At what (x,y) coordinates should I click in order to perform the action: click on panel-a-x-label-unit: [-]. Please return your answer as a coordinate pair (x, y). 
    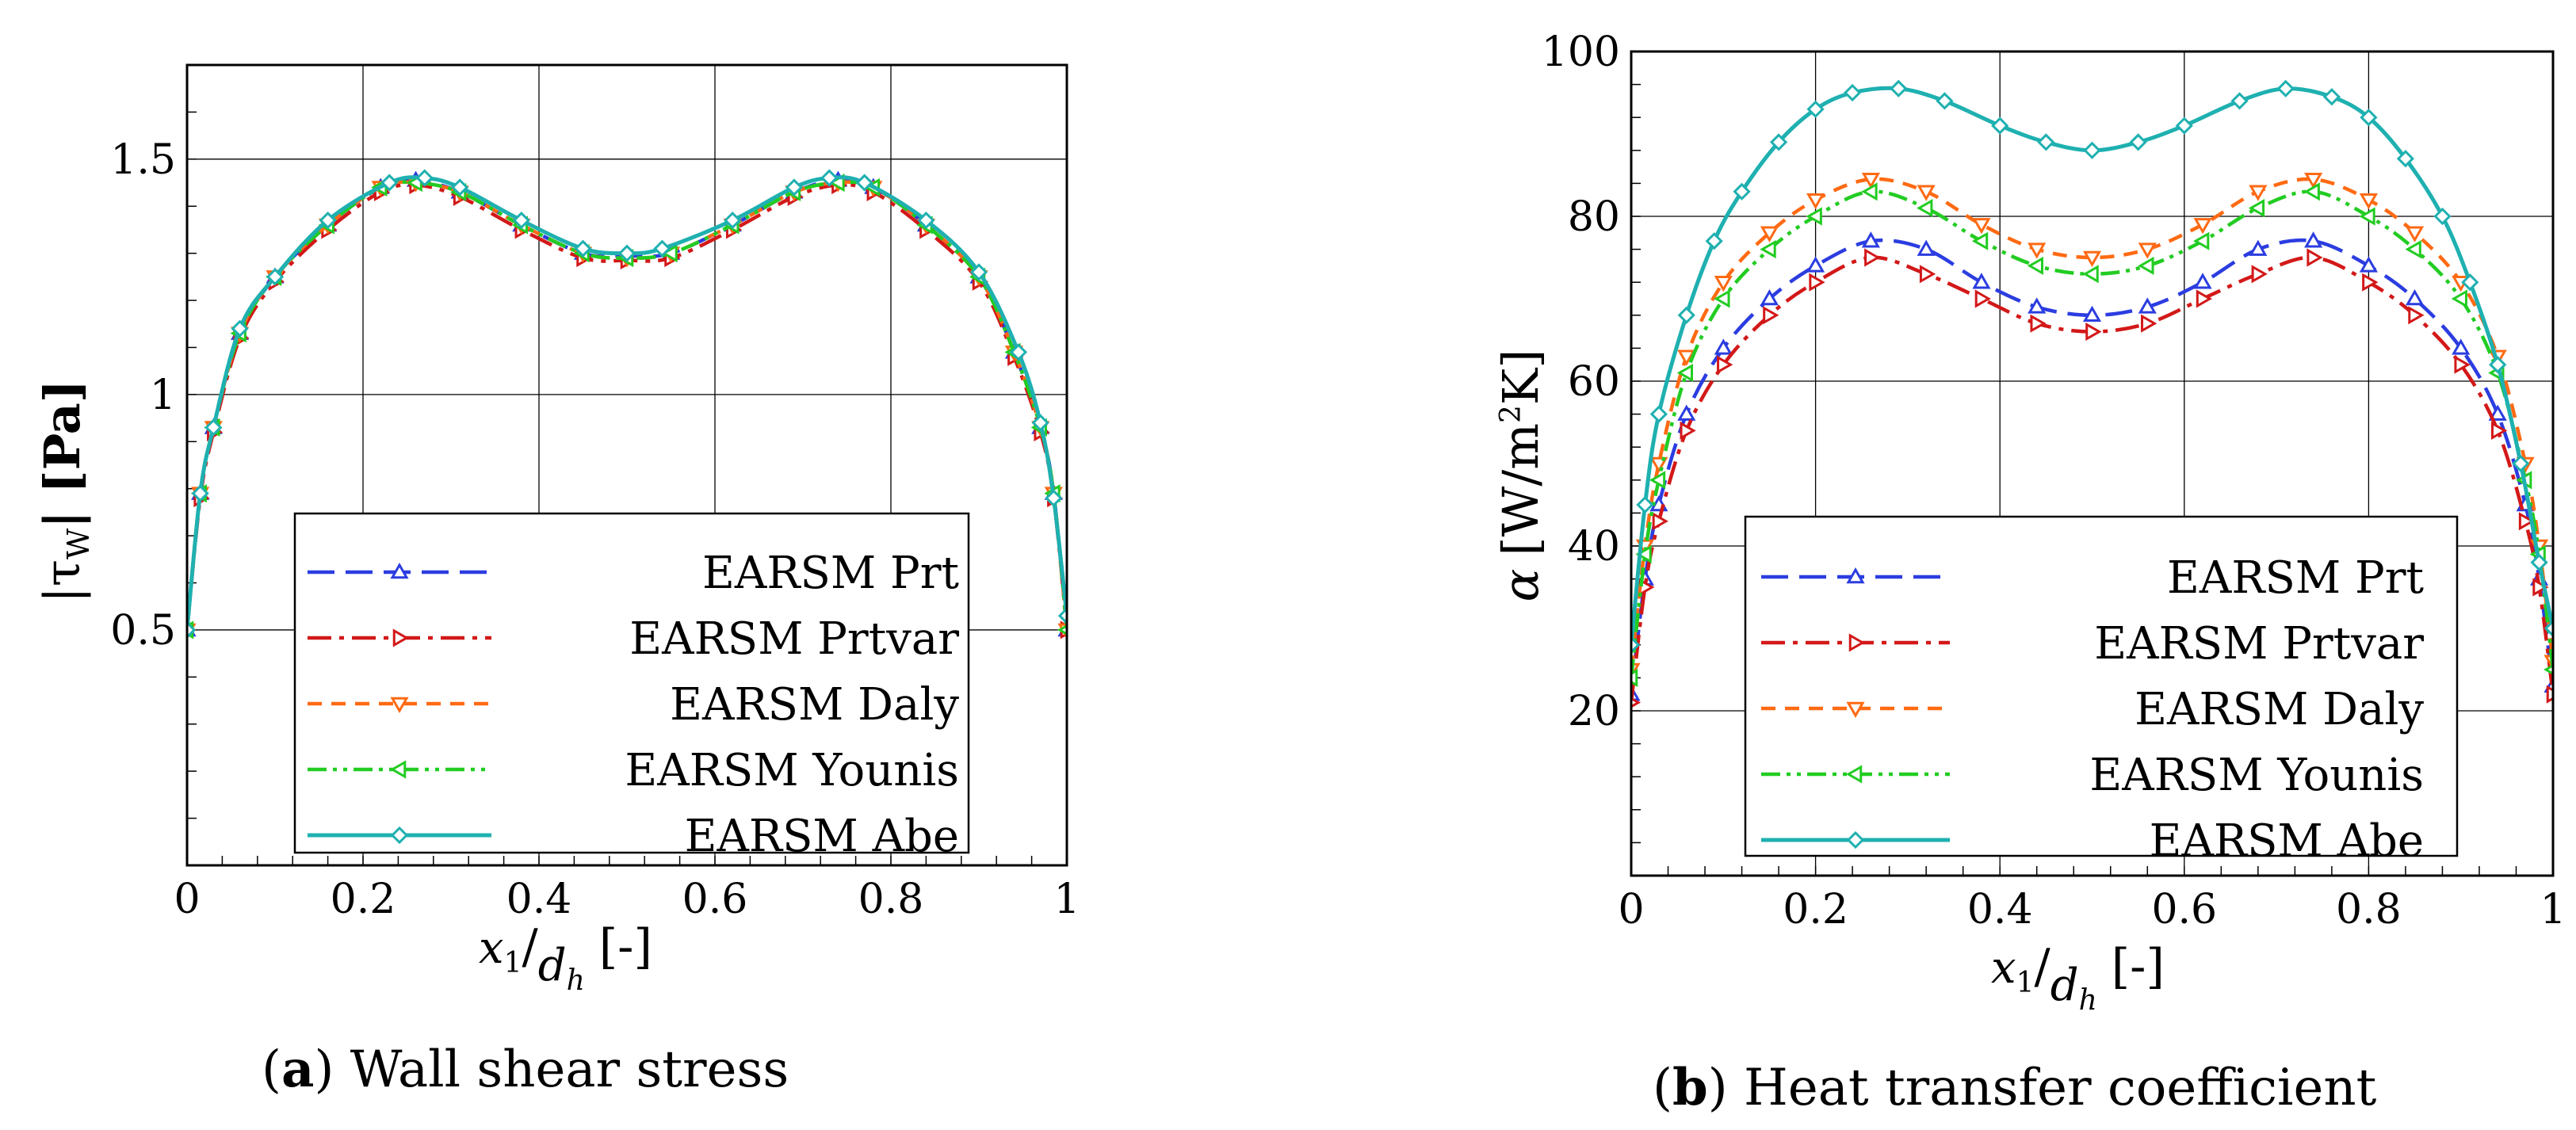
    Looking at the image, I should click on (625, 947).